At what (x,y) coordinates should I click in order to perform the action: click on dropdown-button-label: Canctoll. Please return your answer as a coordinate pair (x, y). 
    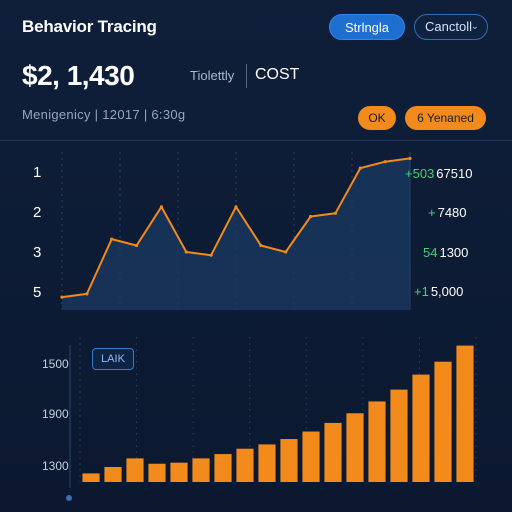
    Looking at the image, I should click on (448, 26).